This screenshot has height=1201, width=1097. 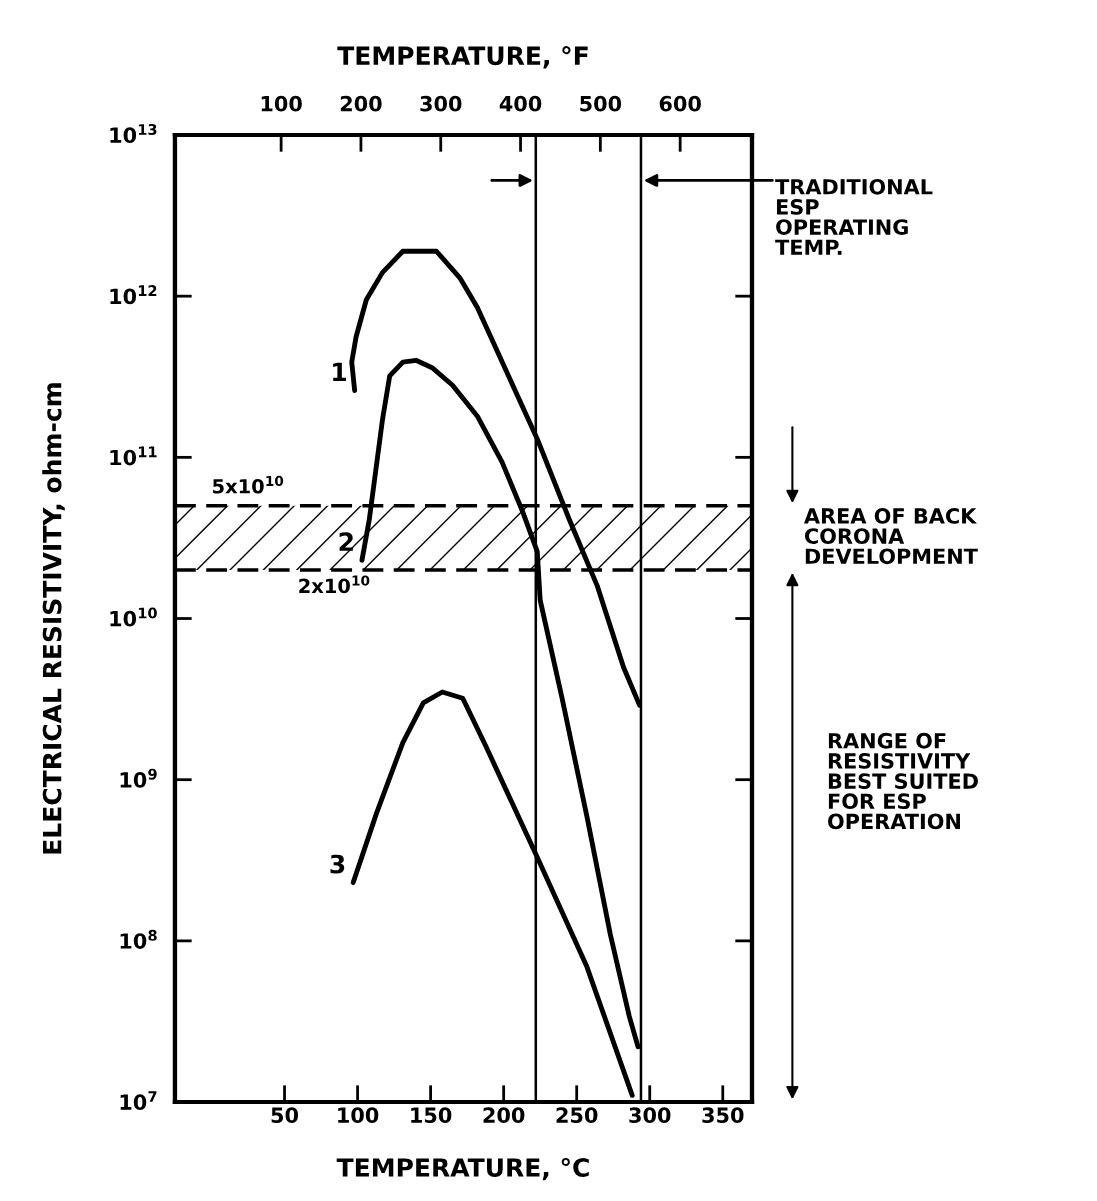 What do you see at coordinates (138, 778) in the screenshot?
I see `y-tick-label: 10$^{9}$` at bounding box center [138, 778].